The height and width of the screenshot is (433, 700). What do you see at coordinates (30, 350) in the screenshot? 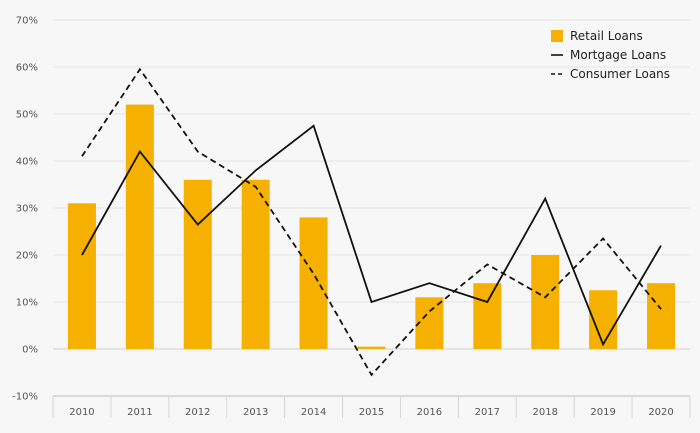
I see `y-tick-label: 0%` at bounding box center [30, 350].